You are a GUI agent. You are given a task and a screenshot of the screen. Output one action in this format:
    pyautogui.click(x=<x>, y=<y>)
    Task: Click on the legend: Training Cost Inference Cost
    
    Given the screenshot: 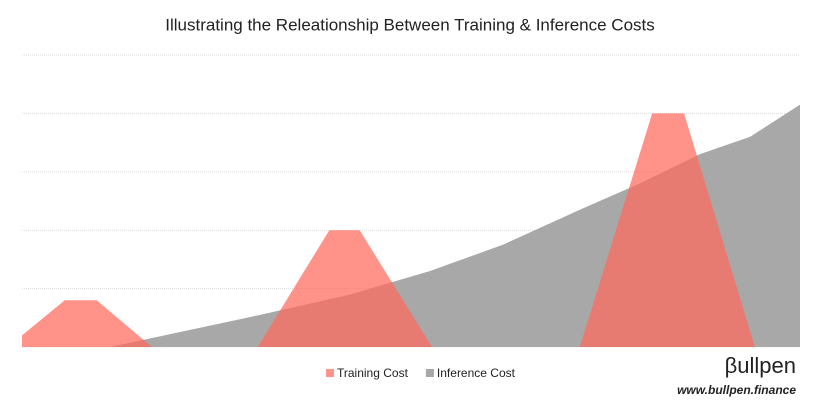 What is the action you would take?
    pyautogui.click(x=421, y=373)
    